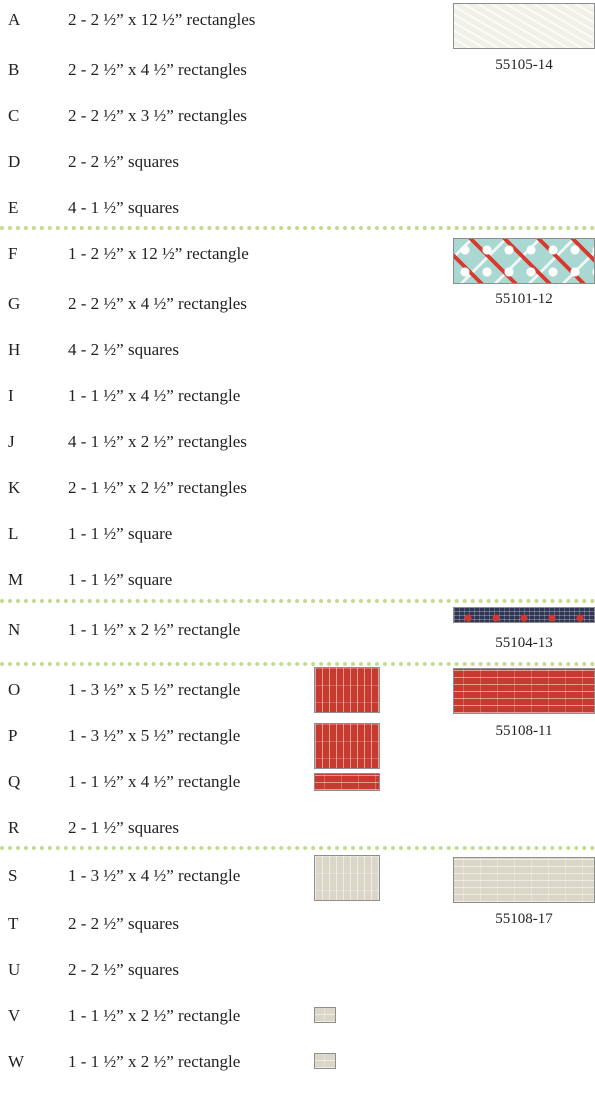 The image size is (595, 1111). Describe the element at coordinates (325, 1061) in the screenshot. I see `piece-swatch-w` at that location.